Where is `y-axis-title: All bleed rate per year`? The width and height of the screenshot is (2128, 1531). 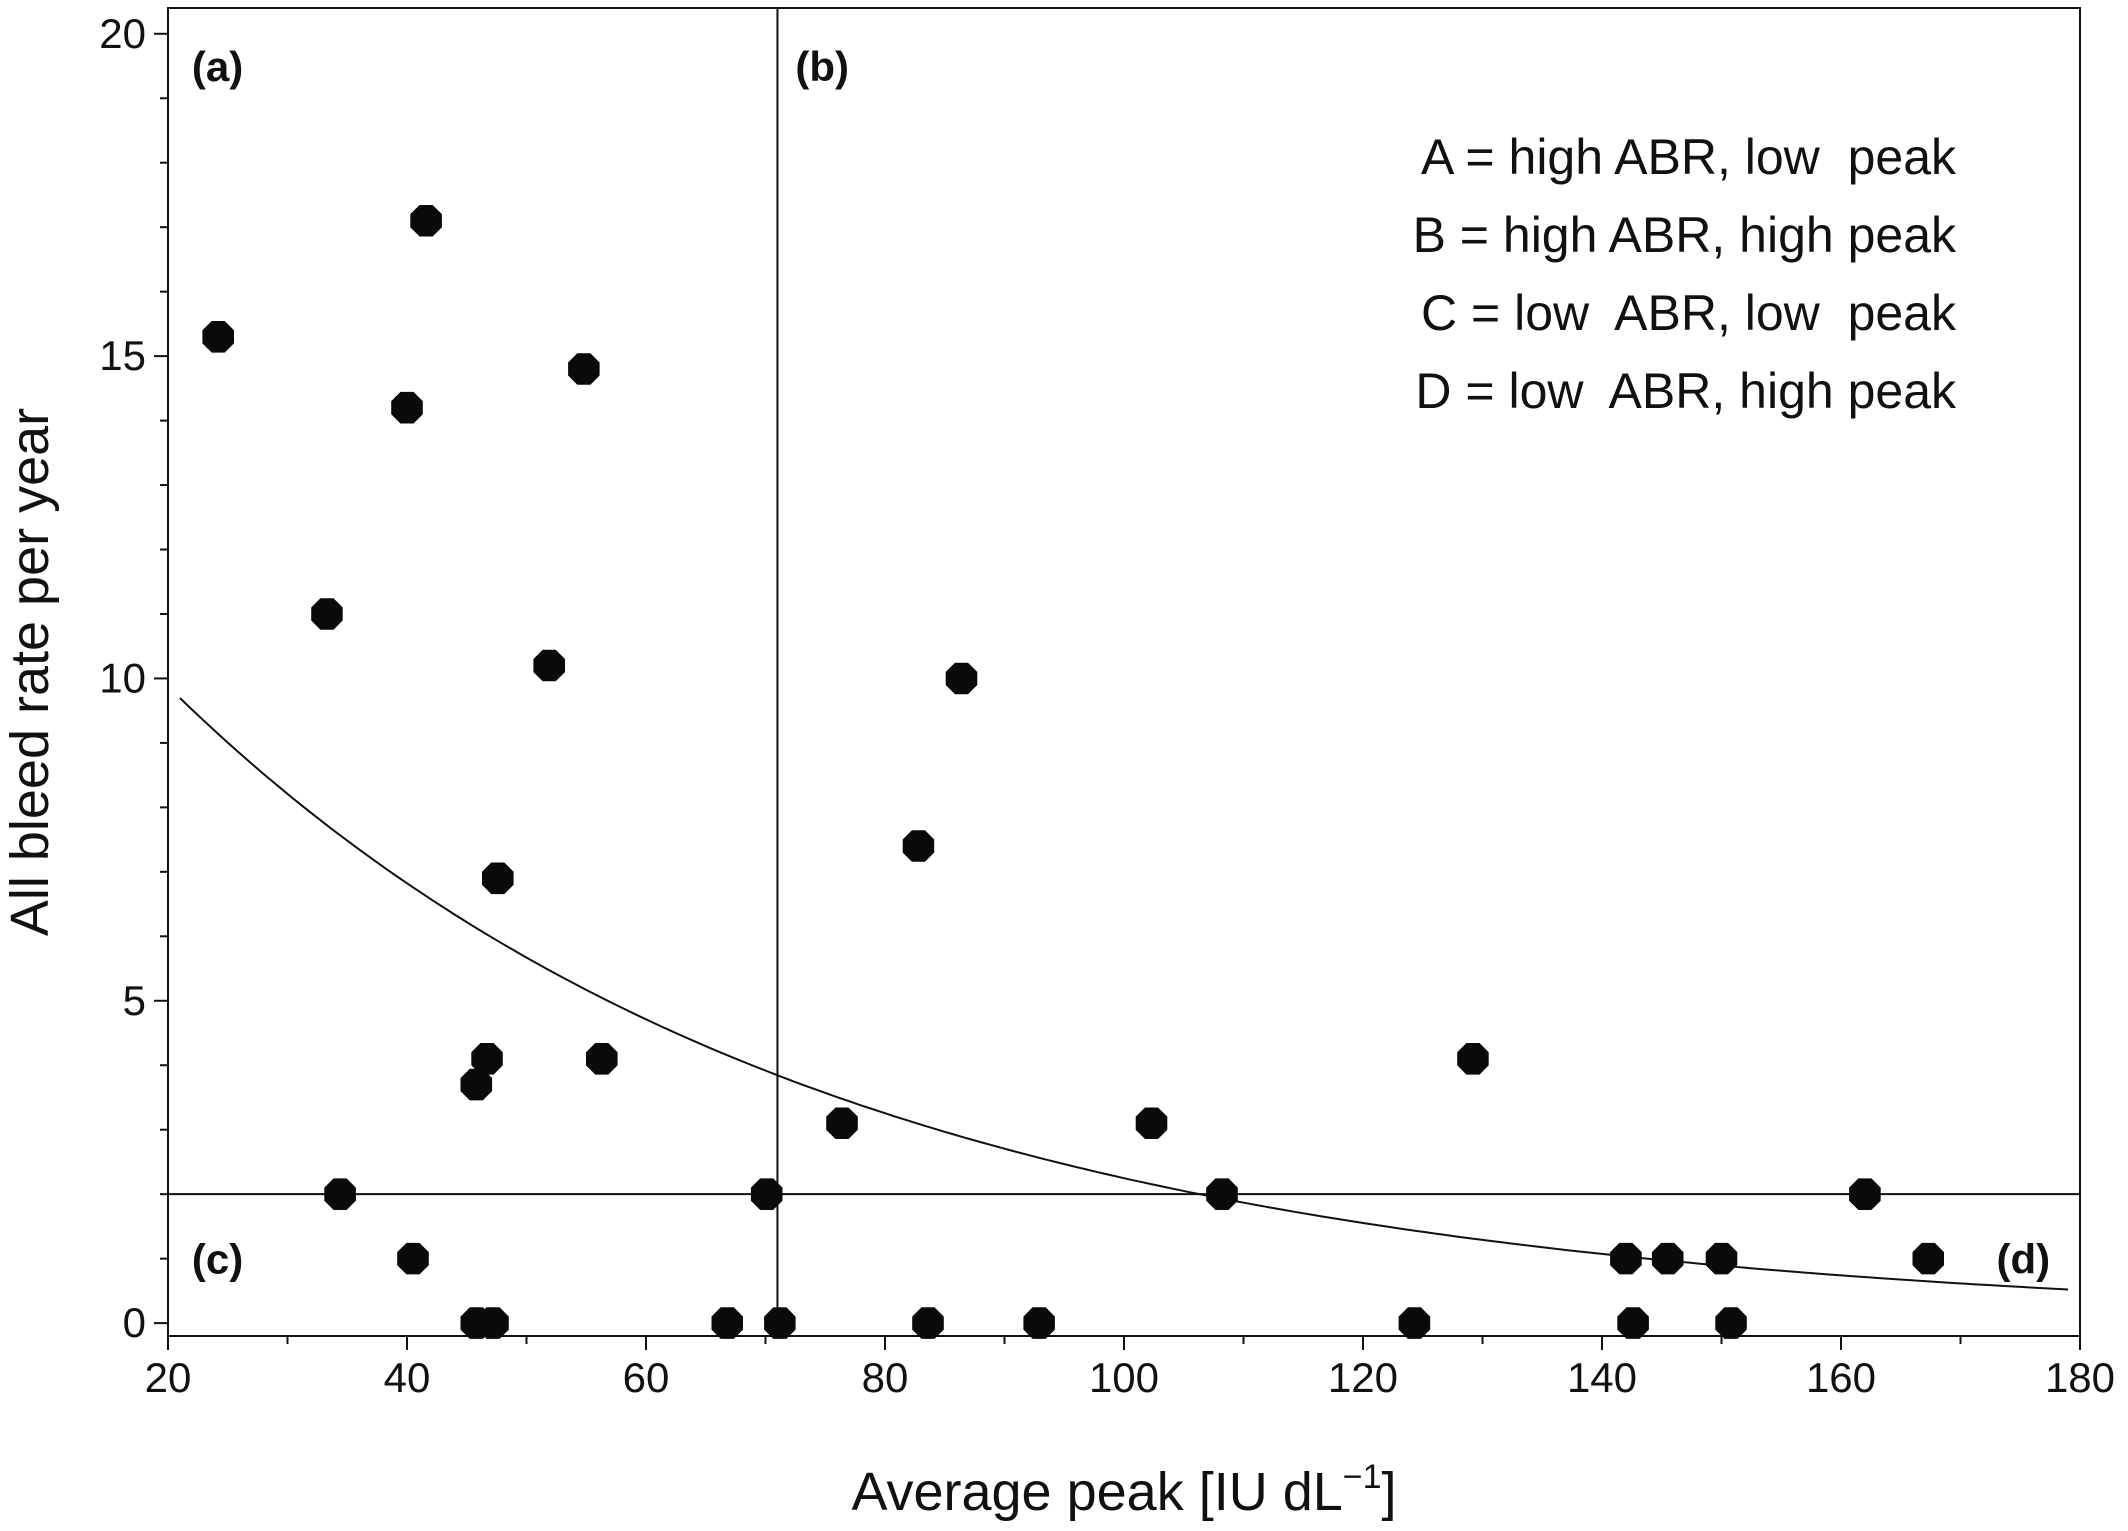
y-axis-title: All bleed rate per year is located at coordinates (30, 672).